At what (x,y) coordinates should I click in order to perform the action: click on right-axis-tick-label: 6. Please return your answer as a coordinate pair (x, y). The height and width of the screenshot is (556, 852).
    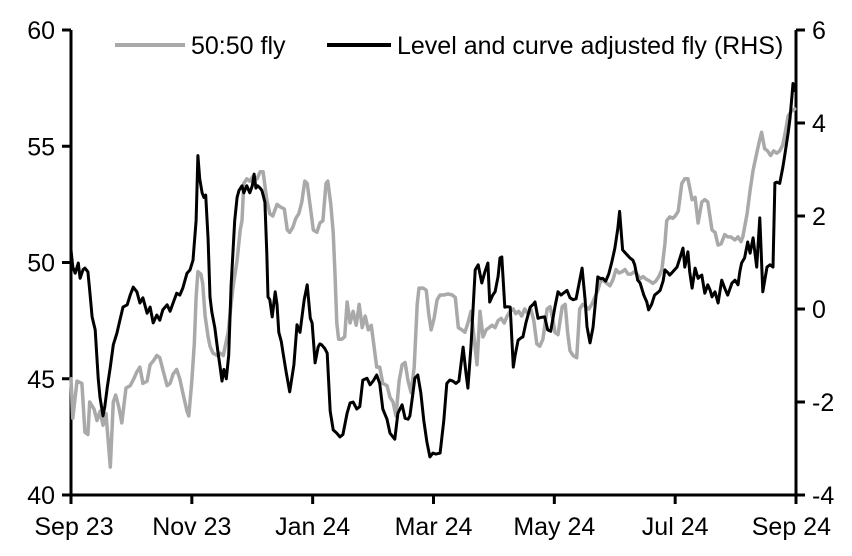
    Looking at the image, I should click on (819, 31).